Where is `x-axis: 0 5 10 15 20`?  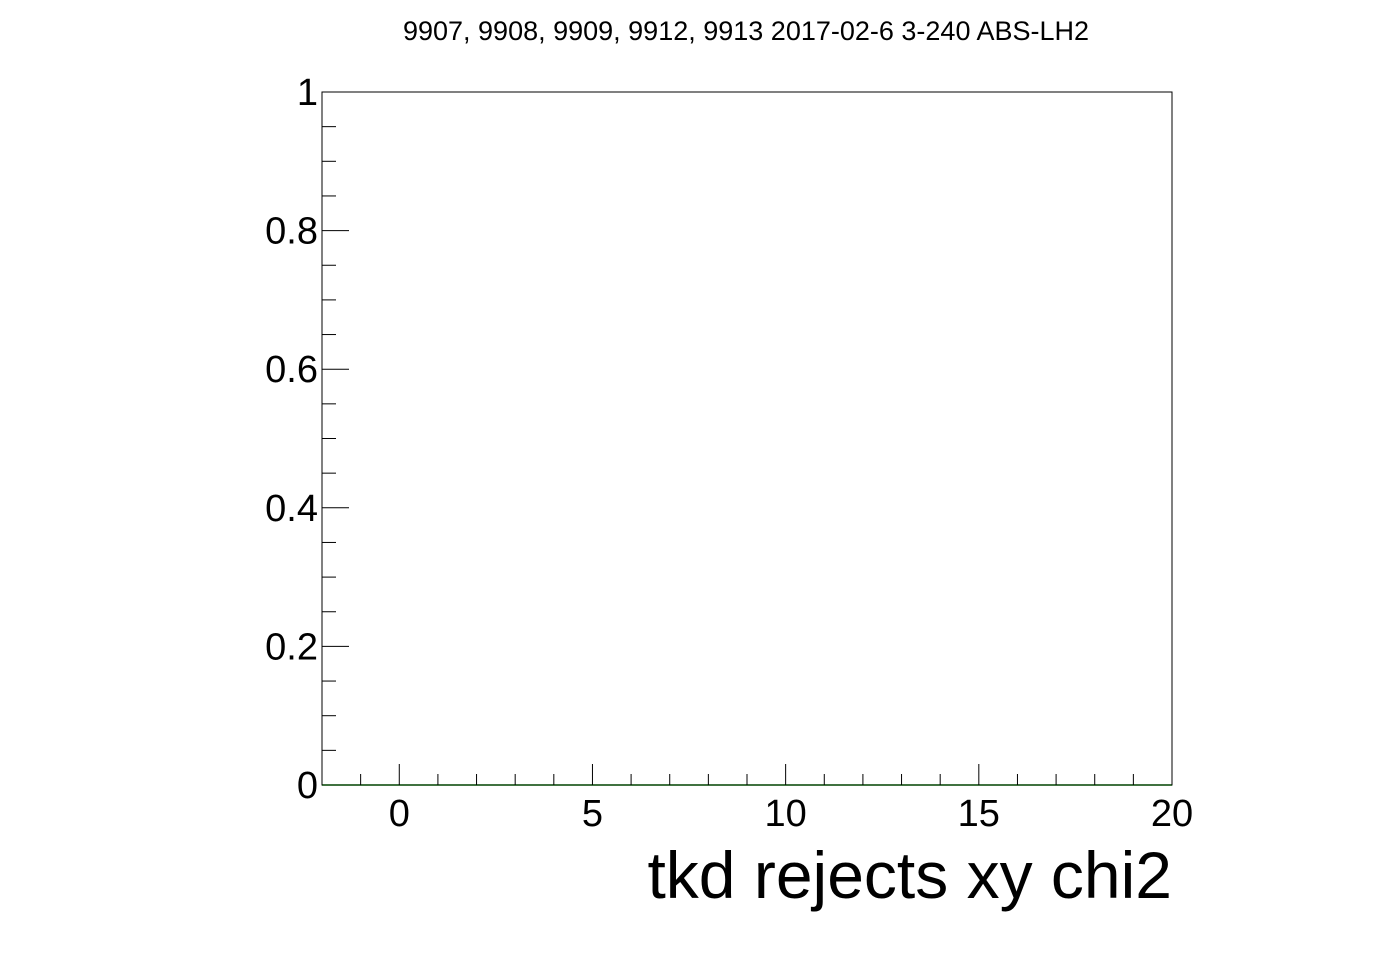
x-axis: 0 5 10 15 20 is located at coordinates (757, 799).